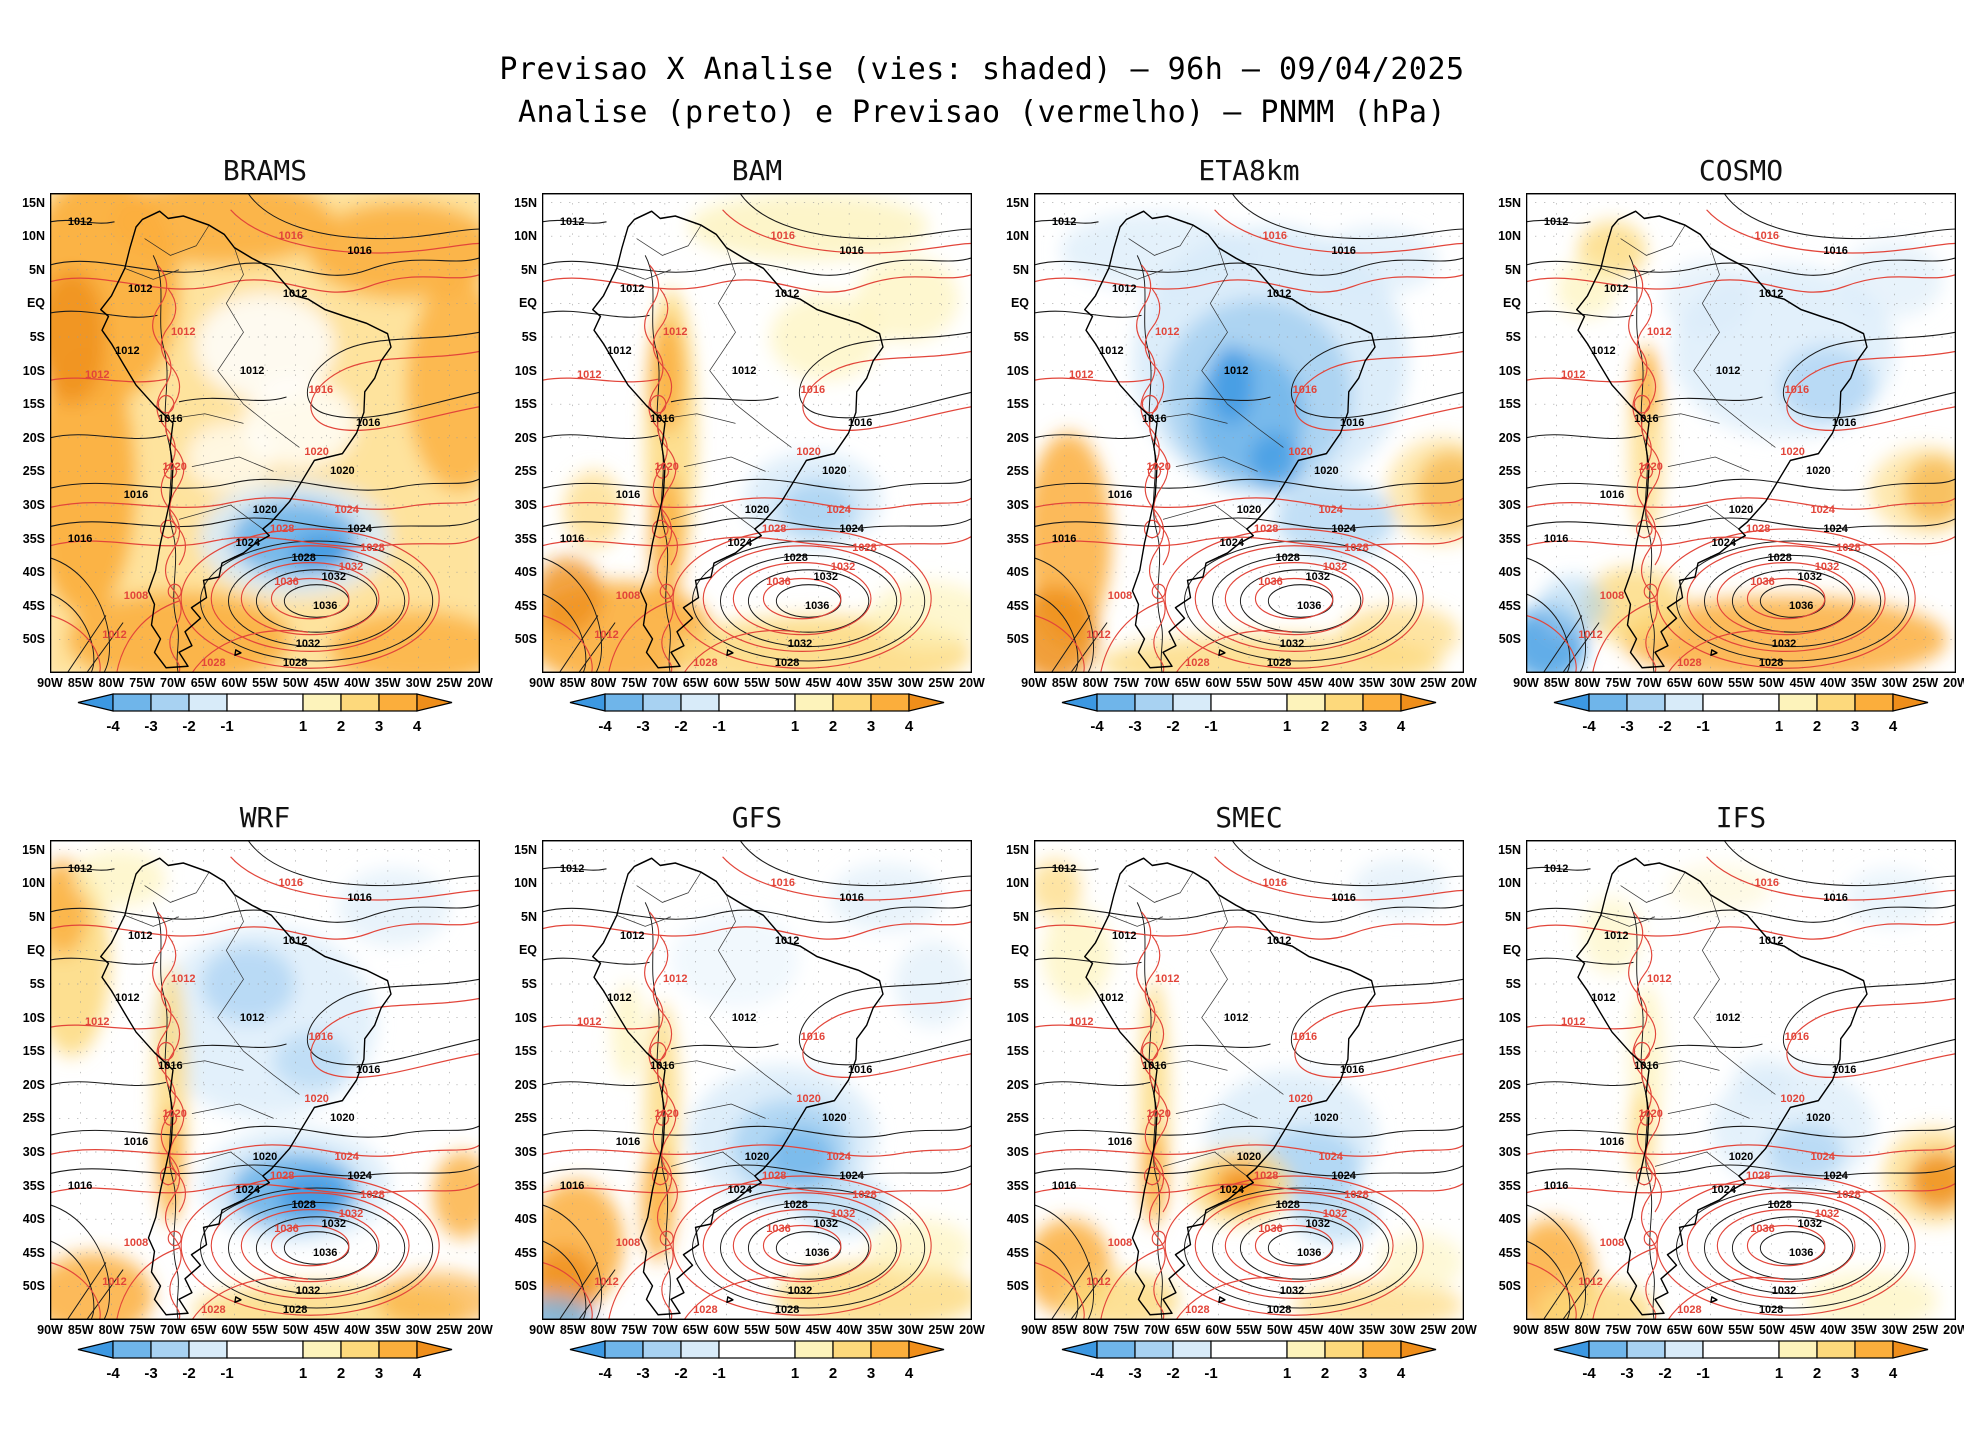 This screenshot has width=1964, height=1436. I want to click on lat-tick-label: 40S, so click(33, 572).